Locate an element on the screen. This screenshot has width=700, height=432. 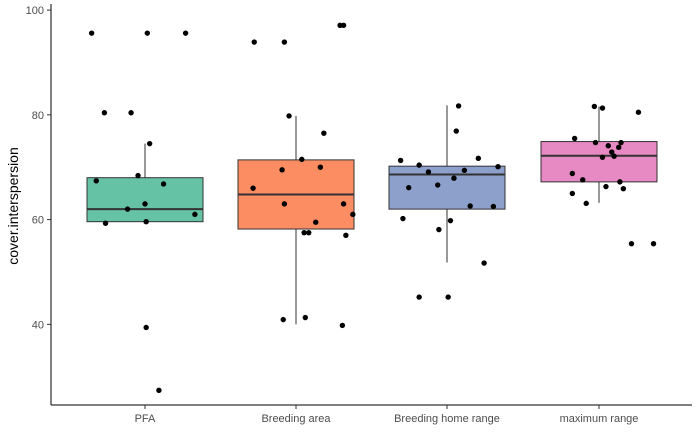
y-tick-label: 40 is located at coordinates (38, 325).